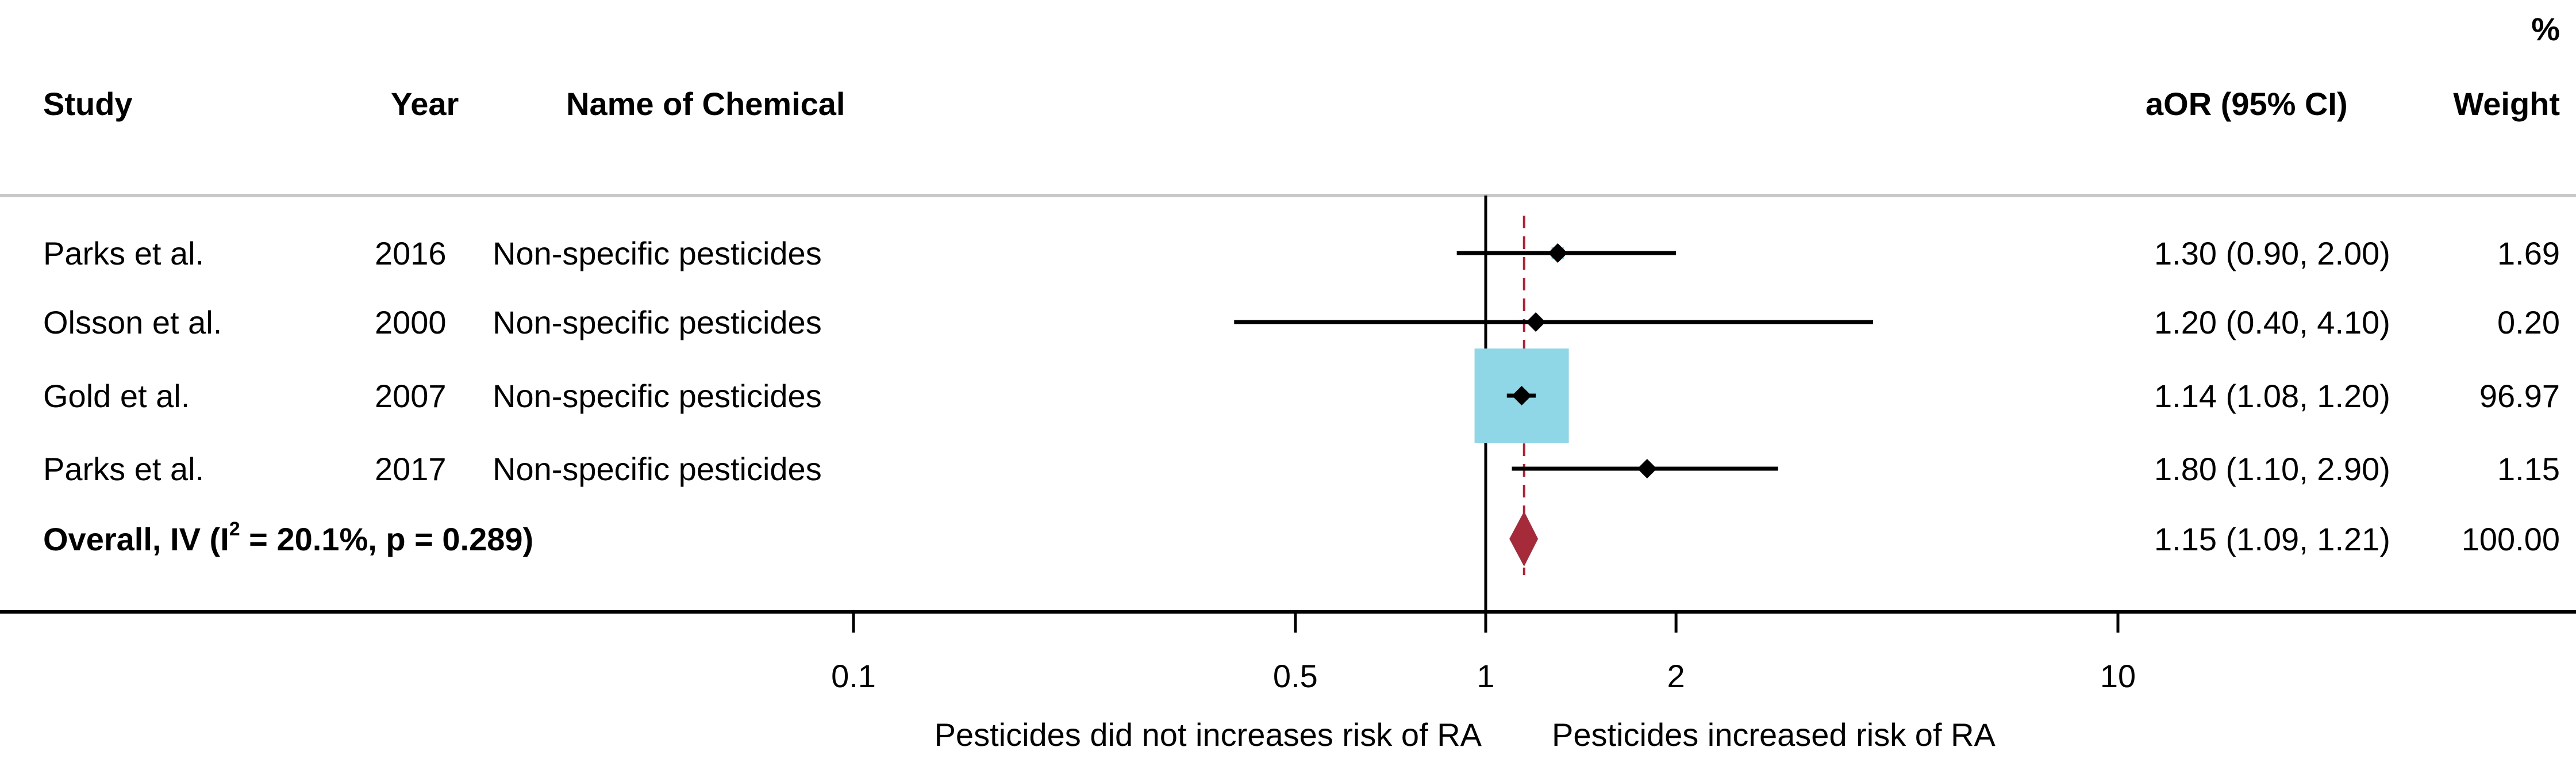 The image size is (2576, 766). What do you see at coordinates (116, 396) in the screenshot?
I see `study-name: Gold et al.` at bounding box center [116, 396].